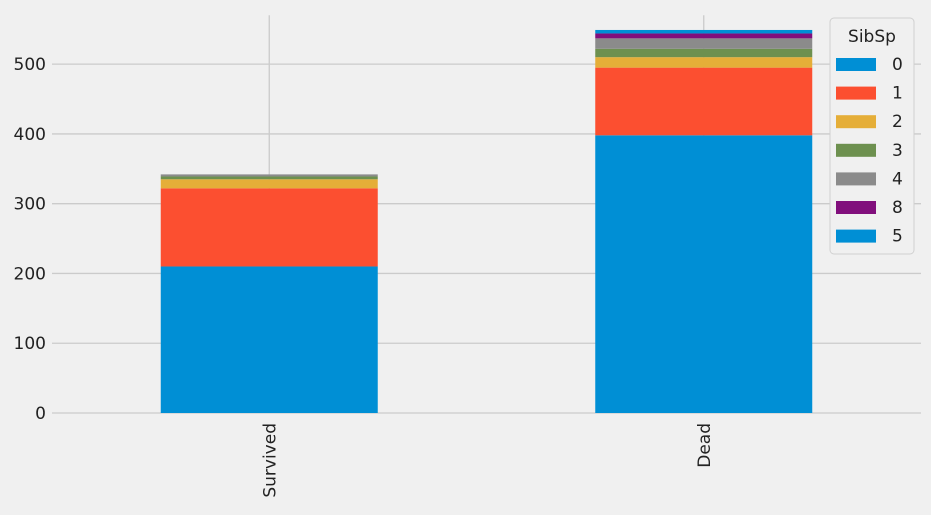 This screenshot has height=515, width=931. What do you see at coordinates (897, 208) in the screenshot?
I see `legend-label-8: 8` at bounding box center [897, 208].